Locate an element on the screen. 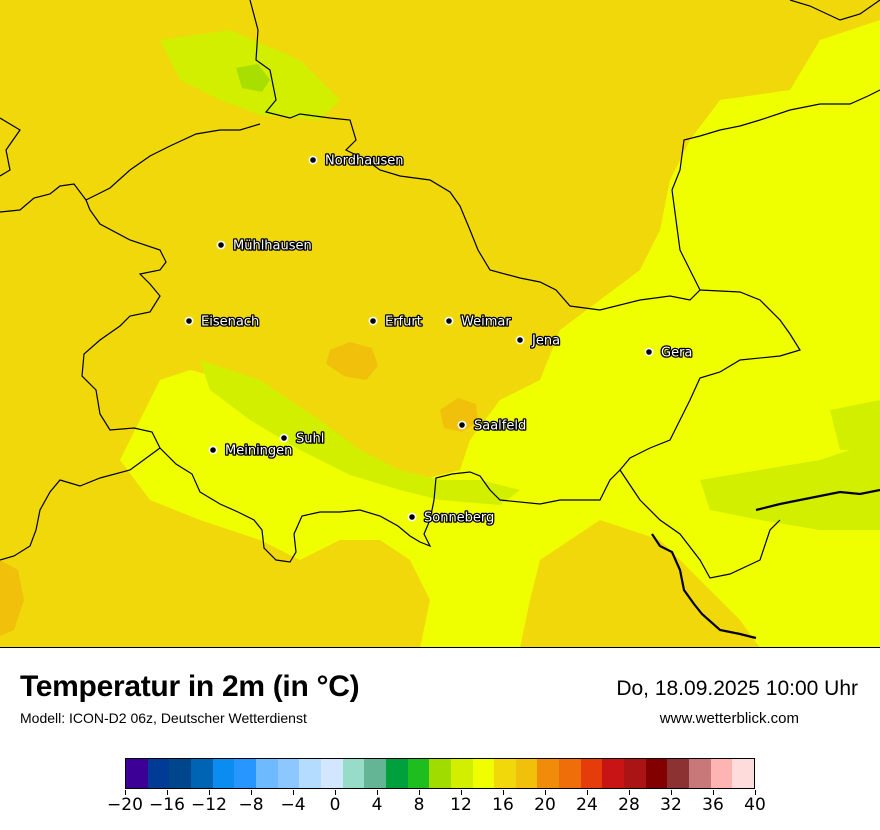 This screenshot has width=880, height=830. temperature-colorbar is located at coordinates (440, 773).